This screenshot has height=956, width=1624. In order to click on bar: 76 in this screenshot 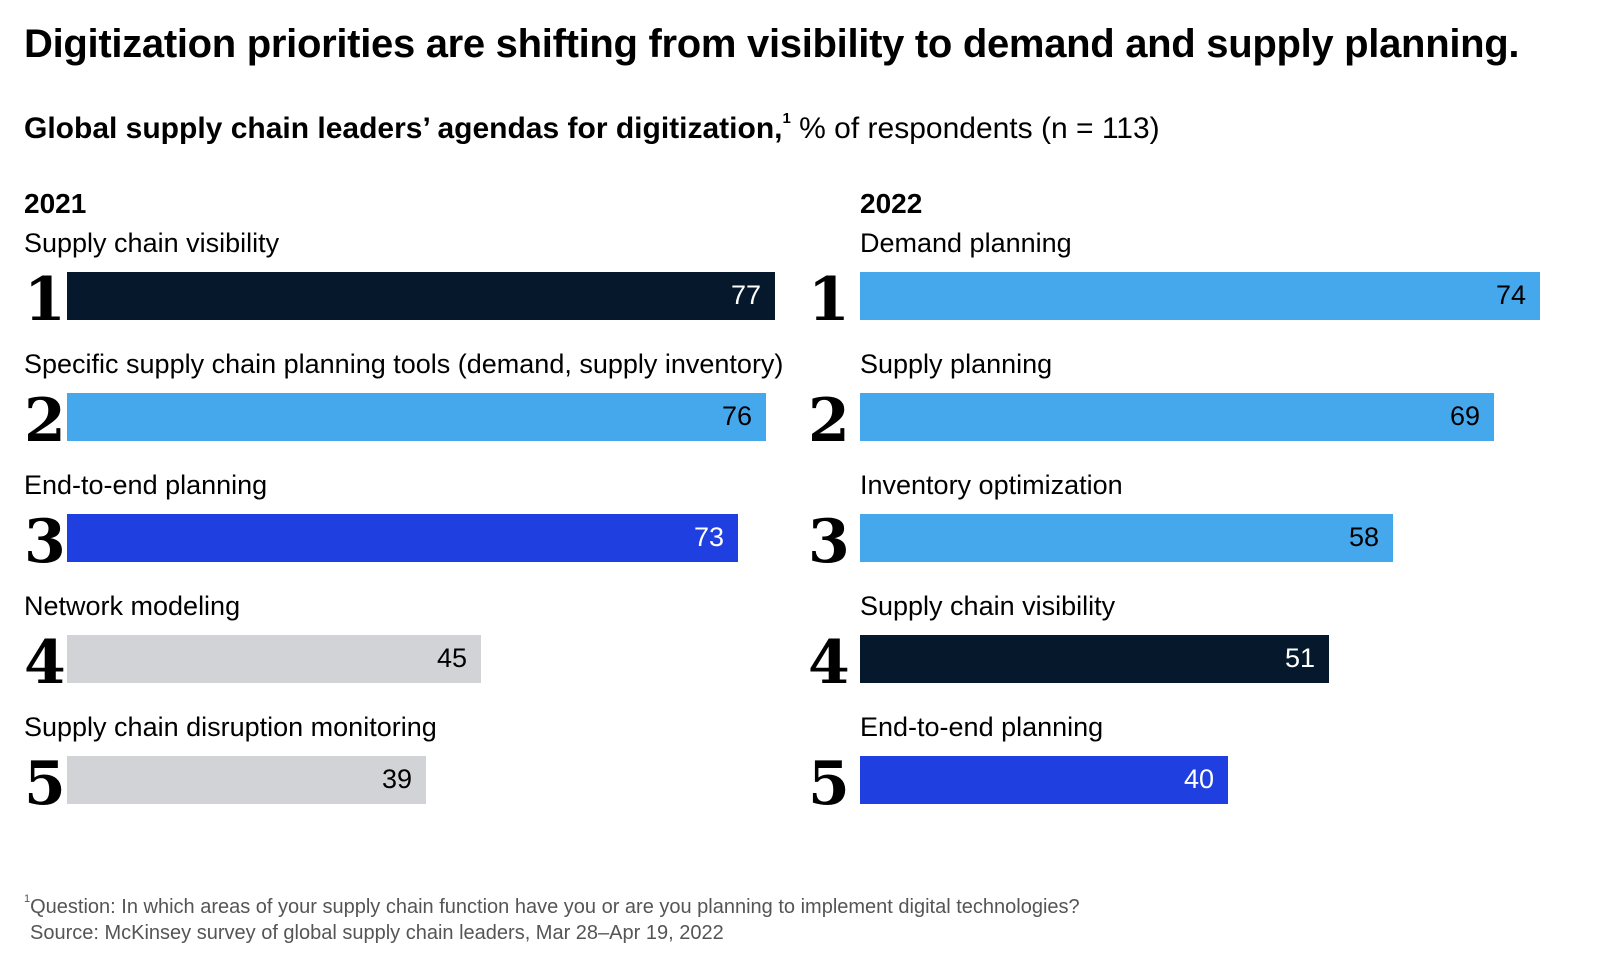, I will do `click(416, 417)`.